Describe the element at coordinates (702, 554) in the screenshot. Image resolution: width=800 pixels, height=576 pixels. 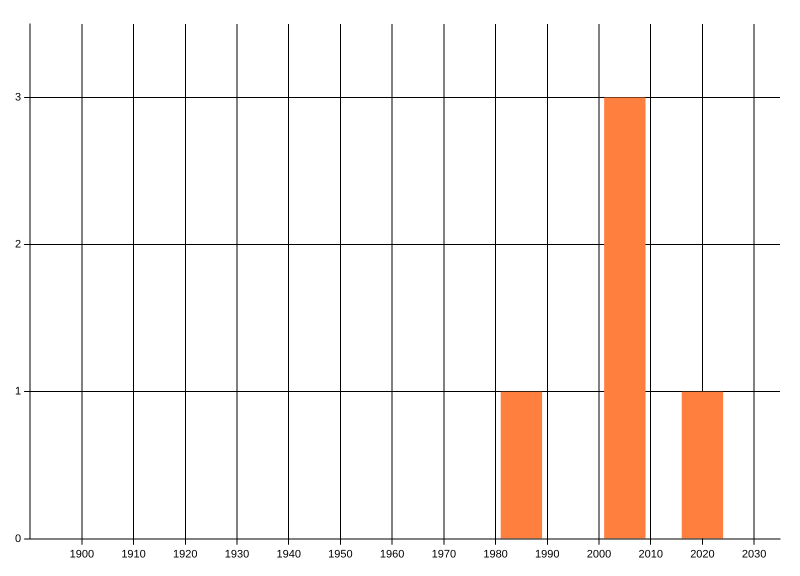
I see `x-tick-label: 2020` at that location.